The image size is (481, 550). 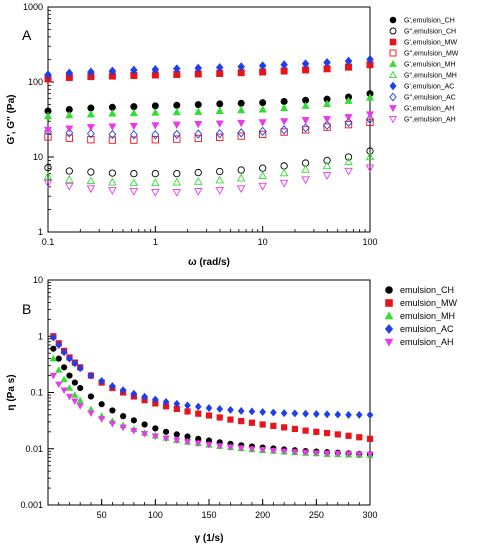 What do you see at coordinates (48, 242) in the screenshot?
I see `x-tick-label: 0.1` at bounding box center [48, 242].